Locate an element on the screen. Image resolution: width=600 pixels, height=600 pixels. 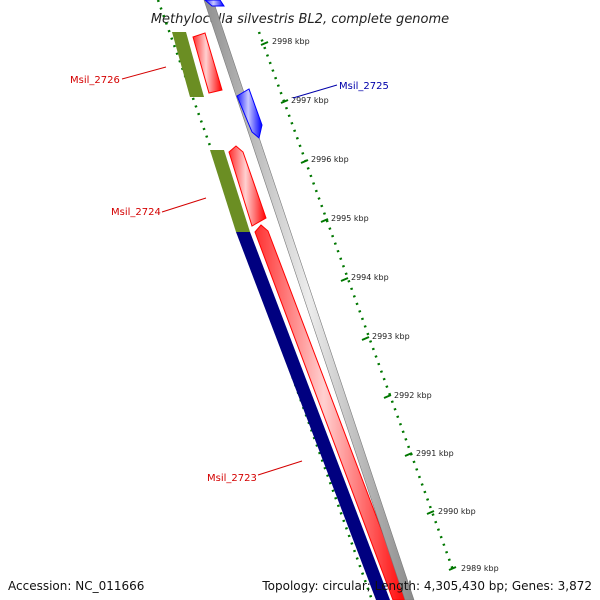
gene-label-msil-2725: Msil_2725 is located at coordinates (364, 86).